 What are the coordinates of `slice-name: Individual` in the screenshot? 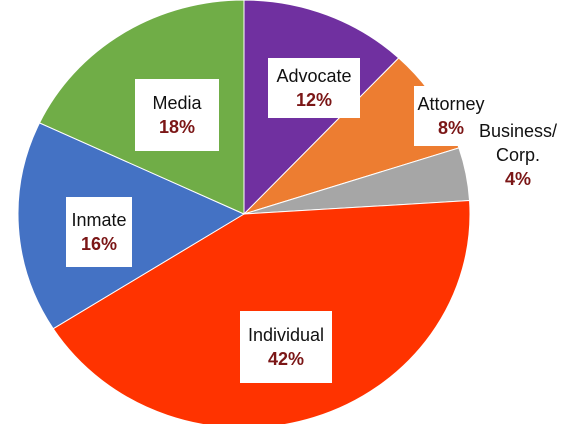 It's located at (286, 335).